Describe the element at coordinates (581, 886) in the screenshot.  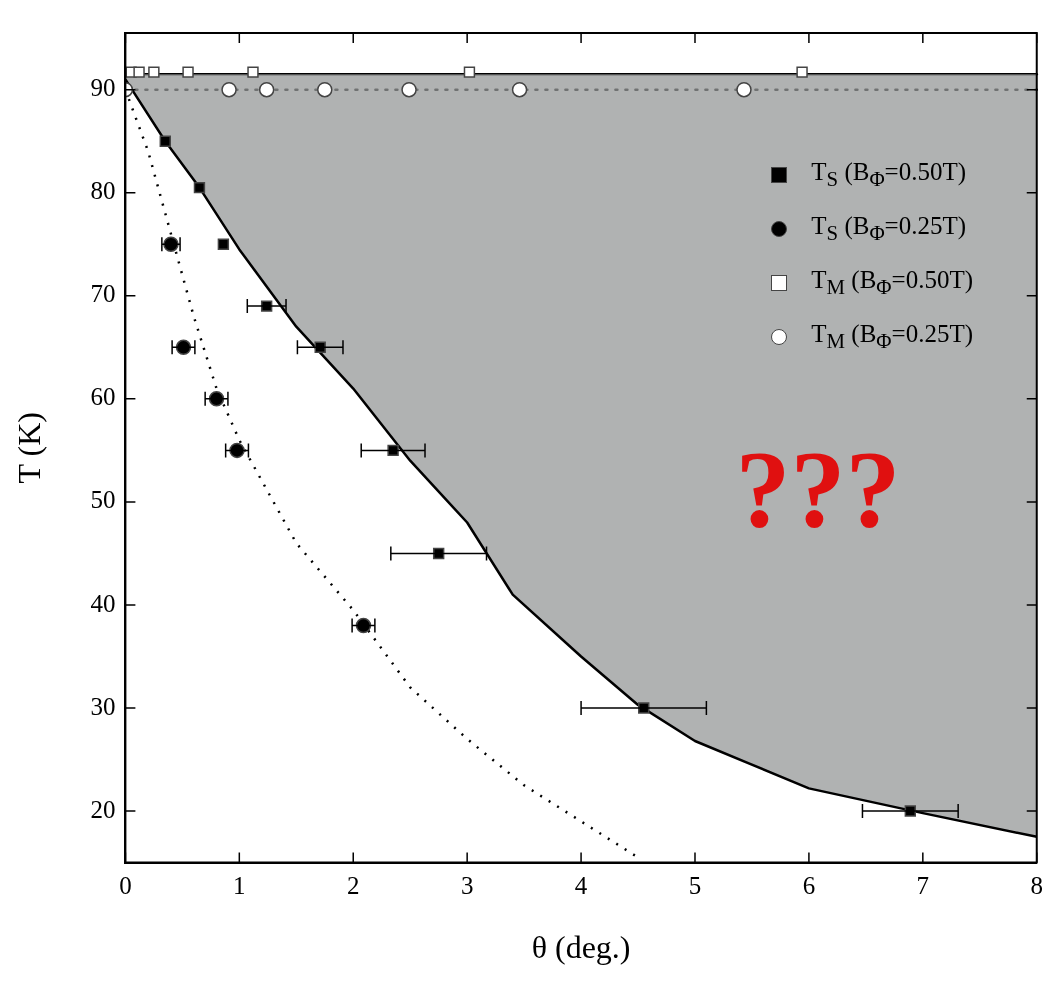
I see `x-tick-label: 4` at that location.